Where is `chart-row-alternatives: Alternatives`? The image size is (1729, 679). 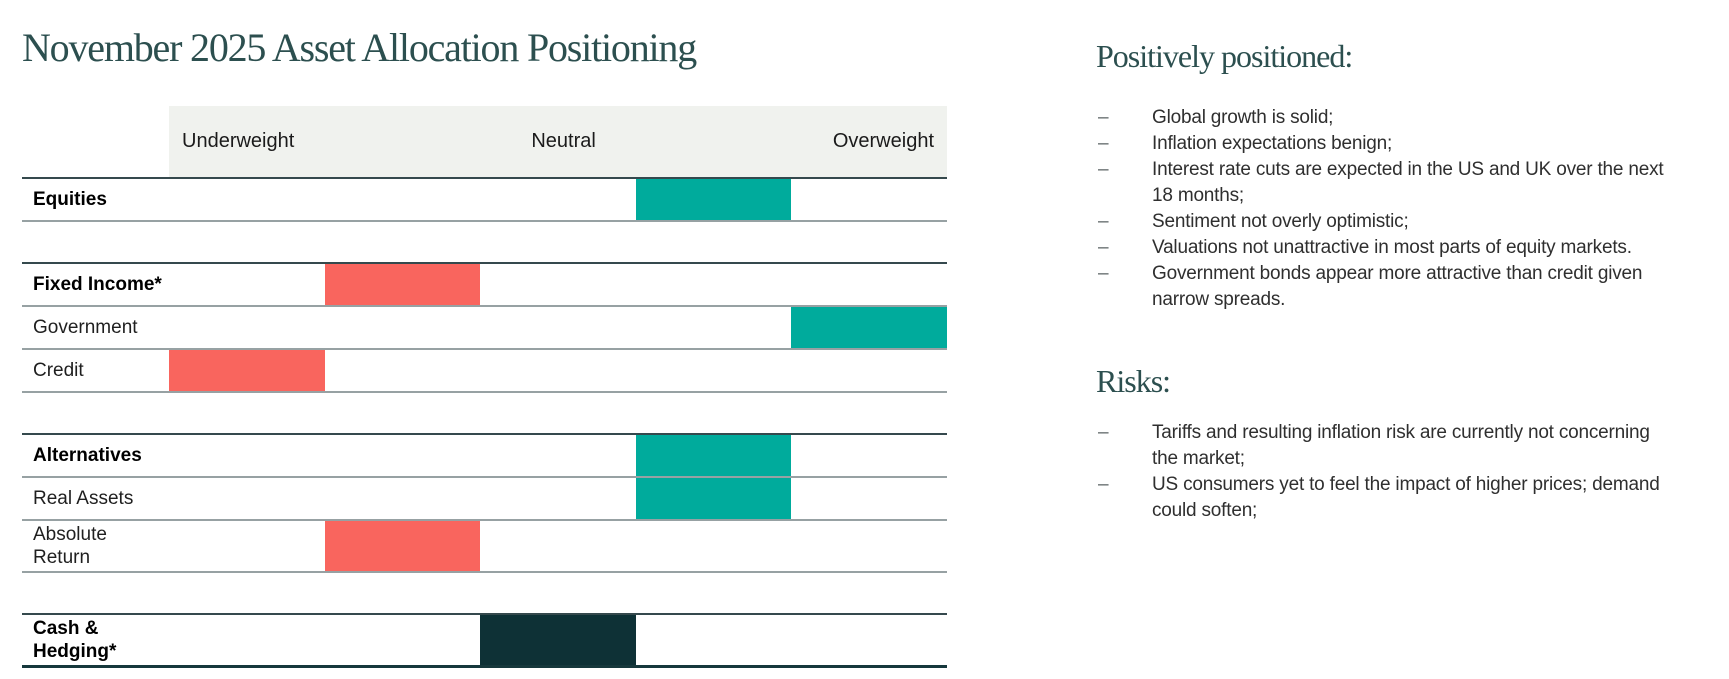
chart-row-alternatives: Alternatives is located at coordinates (484, 456).